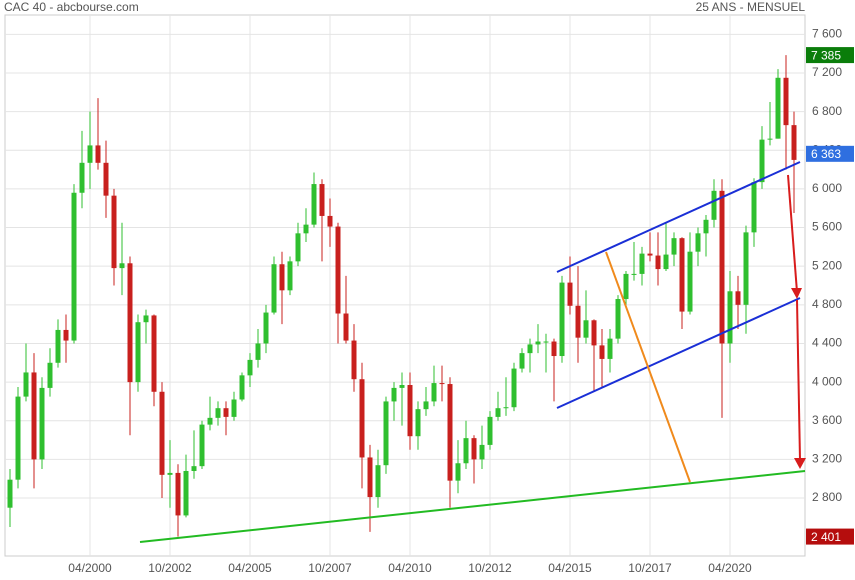 This screenshot has height=580, width=855. What do you see at coordinates (827, 111) in the screenshot?
I see `y-tick-label: 6 800` at bounding box center [827, 111].